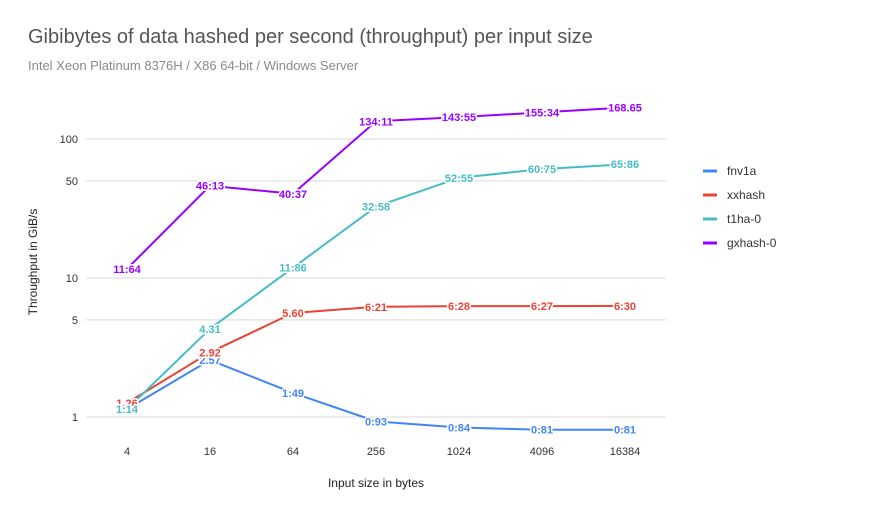  Describe the element at coordinates (210, 452) in the screenshot. I see `x-tick-label: 16` at that location.